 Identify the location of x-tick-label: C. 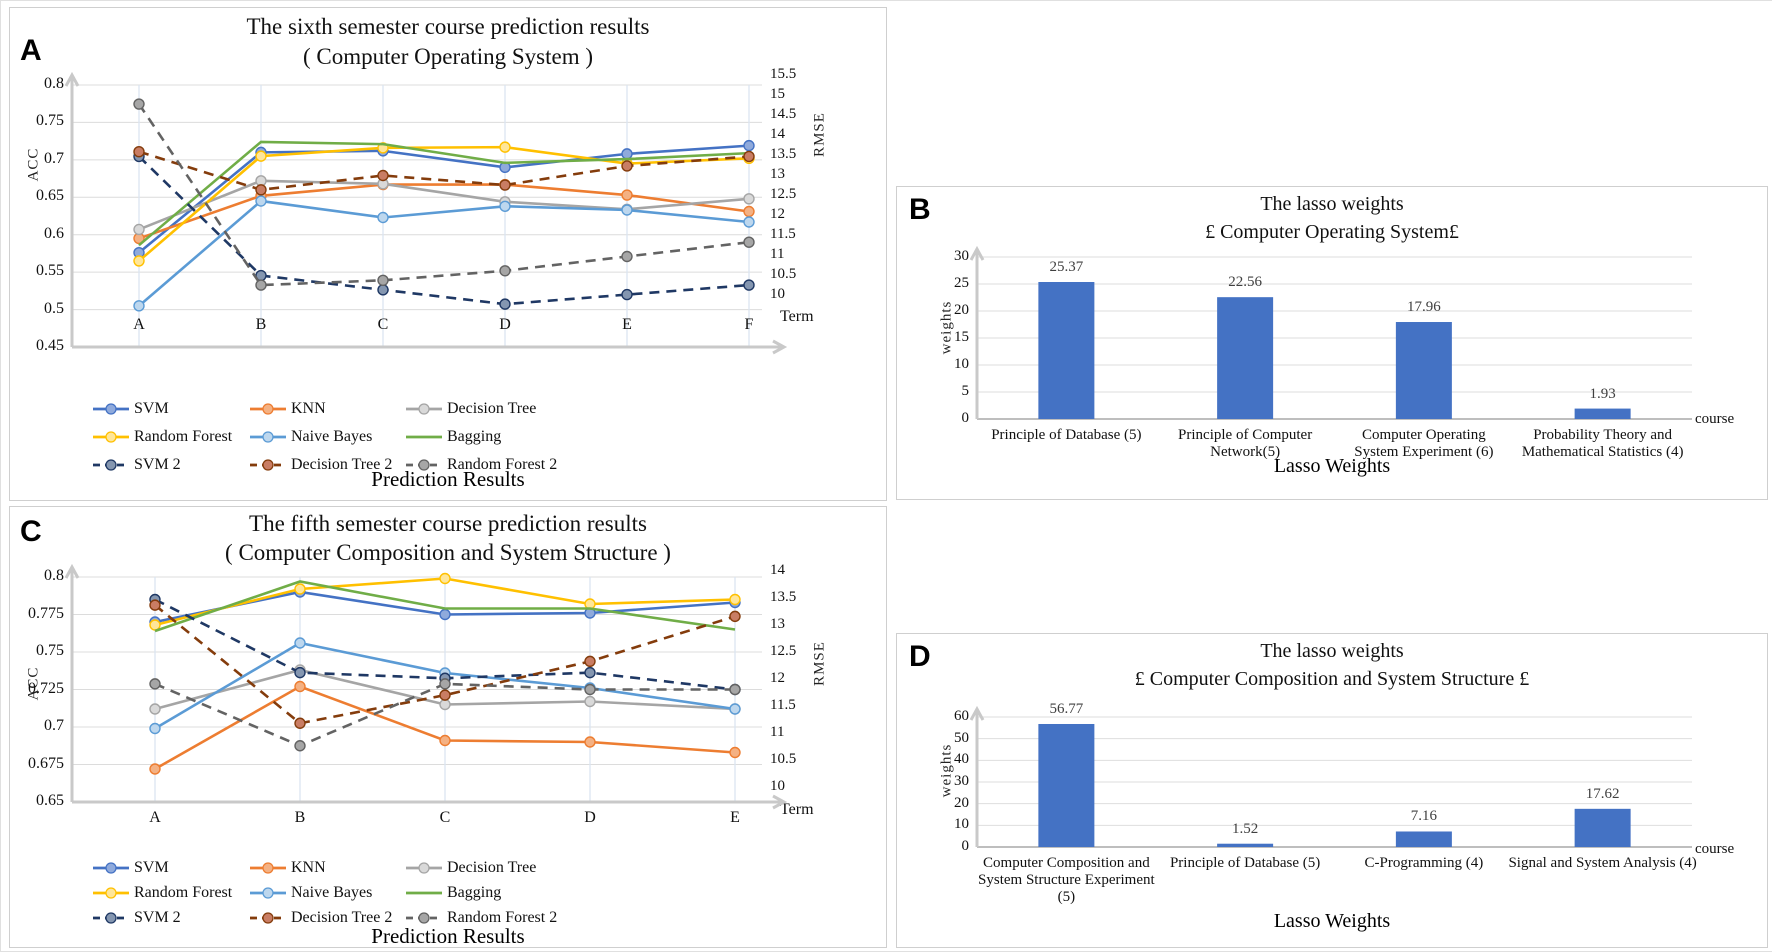
(383, 324).